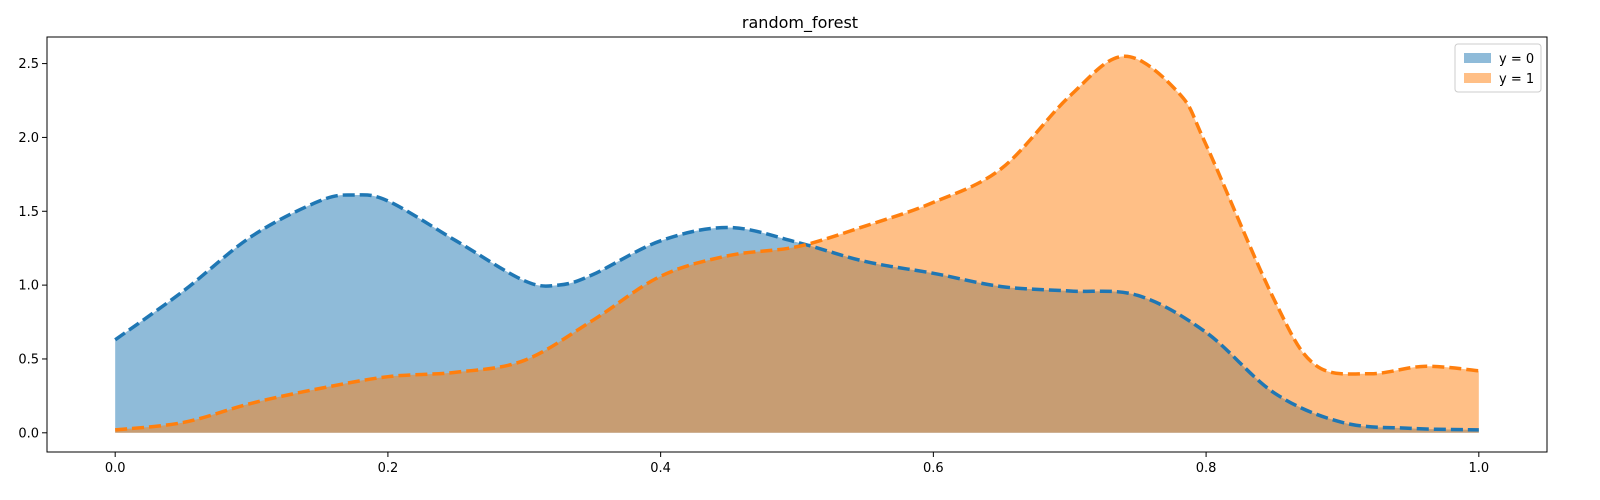 The image size is (1600, 500). I want to click on x-tick-label: 0.4, so click(660, 468).